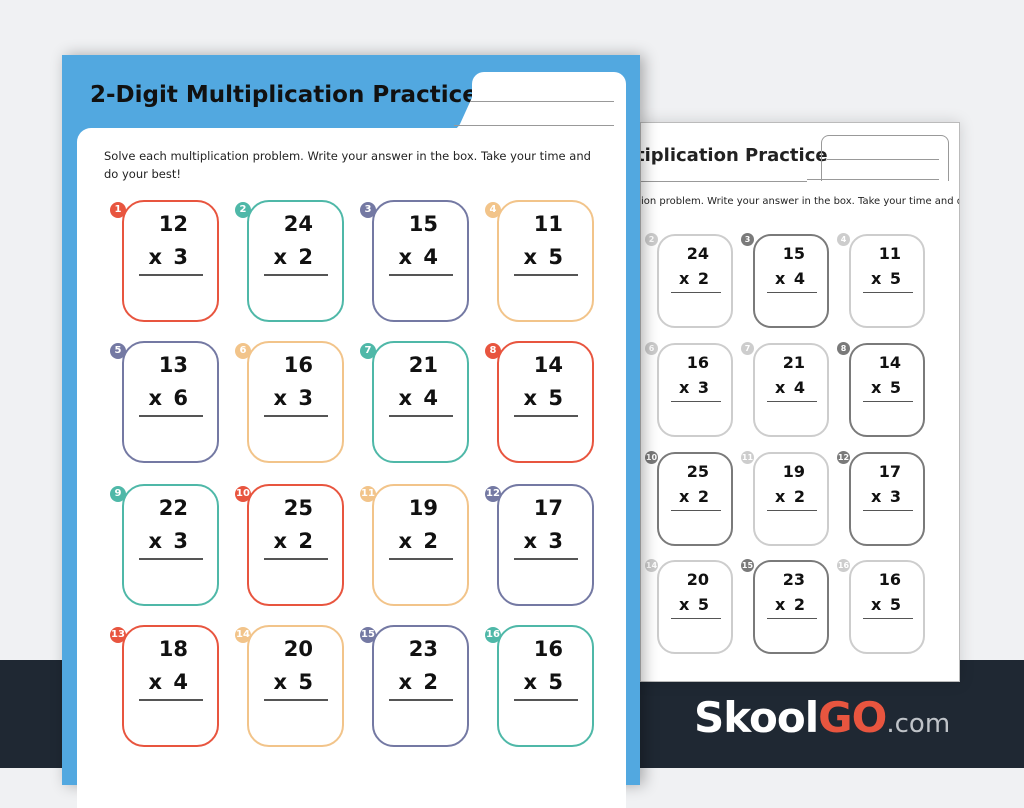 The image size is (1024, 808). Describe the element at coordinates (118, 635) in the screenshot. I see `problem-number-badge: 13` at that location.